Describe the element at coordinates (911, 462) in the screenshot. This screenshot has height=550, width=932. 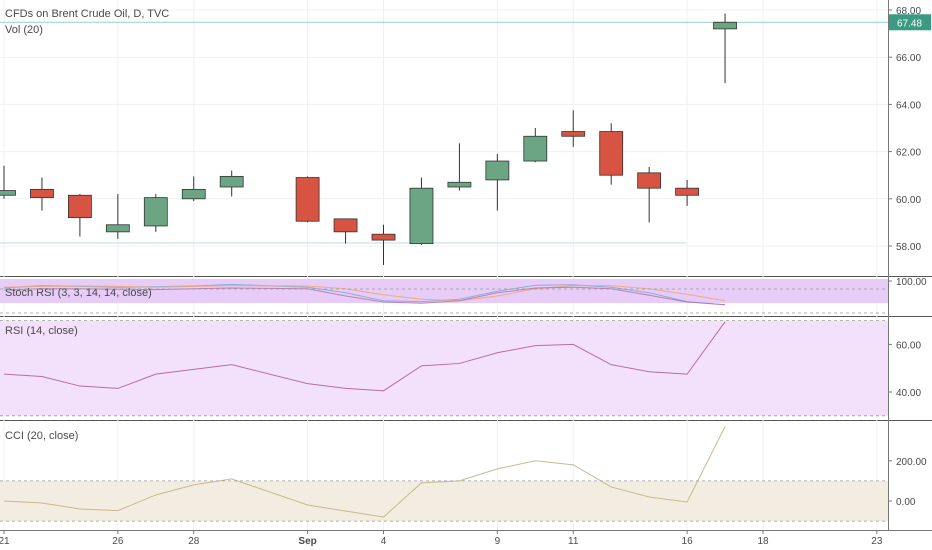
I see `cci-tick-label: 200.00` at that location.